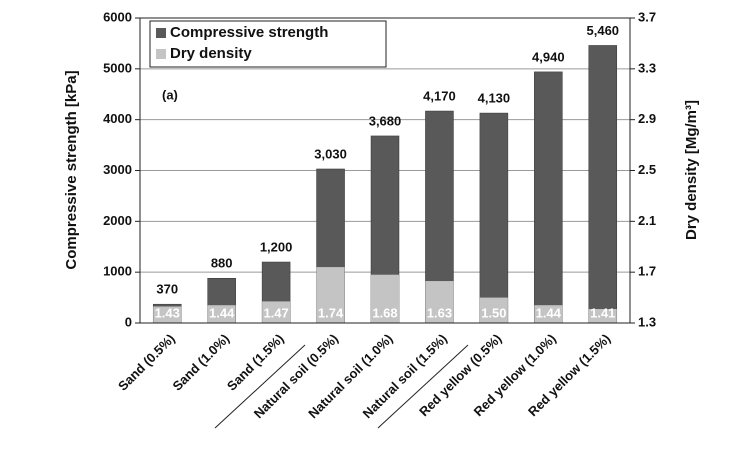 Image resolution: width=755 pixels, height=459 pixels. Describe the element at coordinates (117, 16) in the screenshot. I see `y-tick-label: 6000` at that location.